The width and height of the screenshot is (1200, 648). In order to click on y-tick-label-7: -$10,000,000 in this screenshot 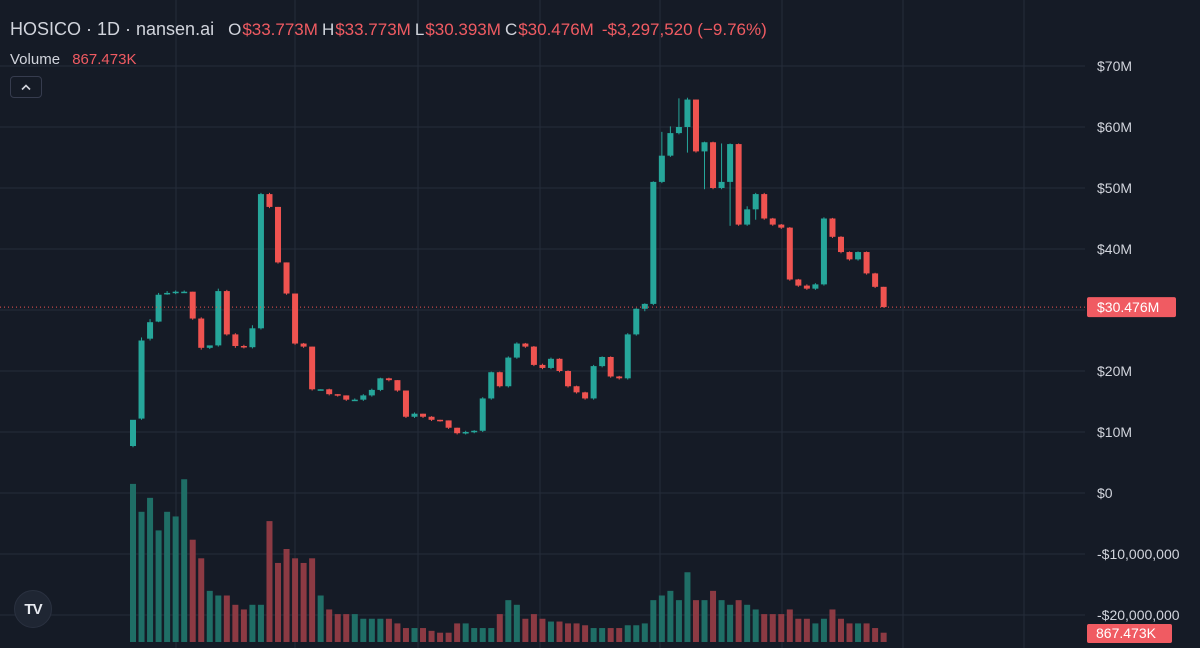, I will do `click(1138, 554)`.